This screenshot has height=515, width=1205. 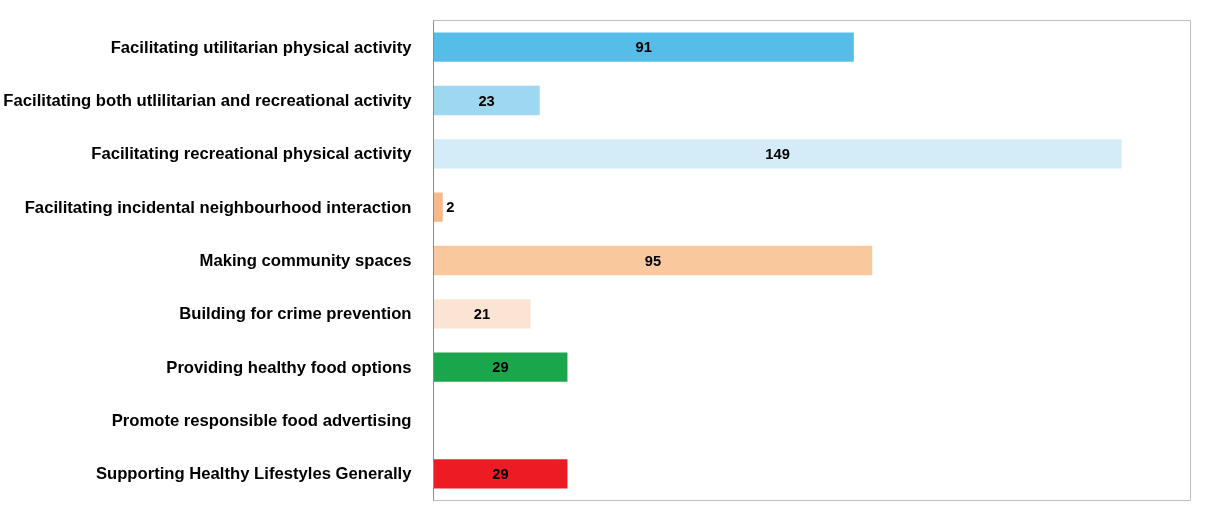 What do you see at coordinates (261, 420) in the screenshot?
I see `y-tick-label: Promote responsible food advertising` at bounding box center [261, 420].